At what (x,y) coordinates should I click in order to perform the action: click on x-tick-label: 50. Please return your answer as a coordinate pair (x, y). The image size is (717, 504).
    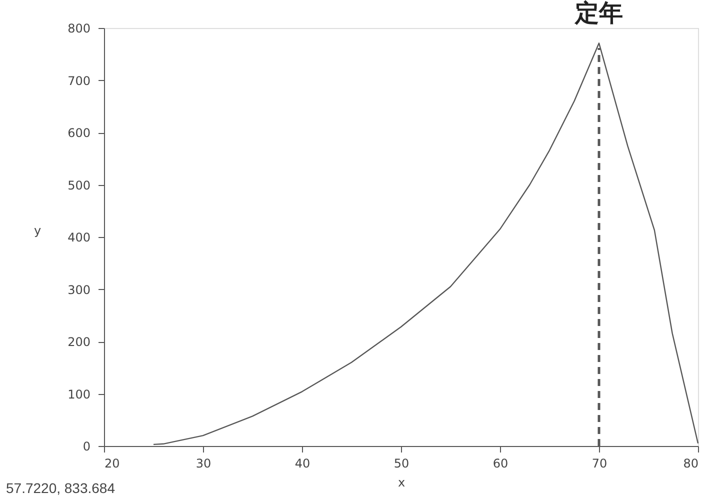
    Looking at the image, I should click on (402, 463).